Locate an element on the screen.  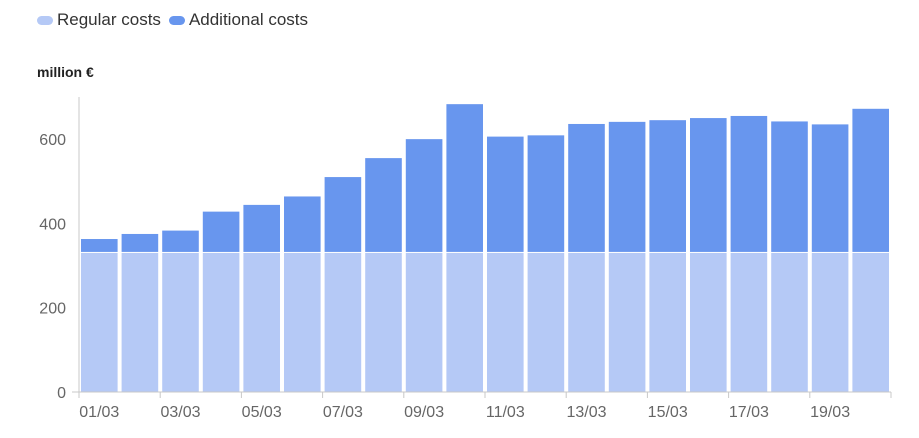
x-tick-label: 17/03 is located at coordinates (749, 412).